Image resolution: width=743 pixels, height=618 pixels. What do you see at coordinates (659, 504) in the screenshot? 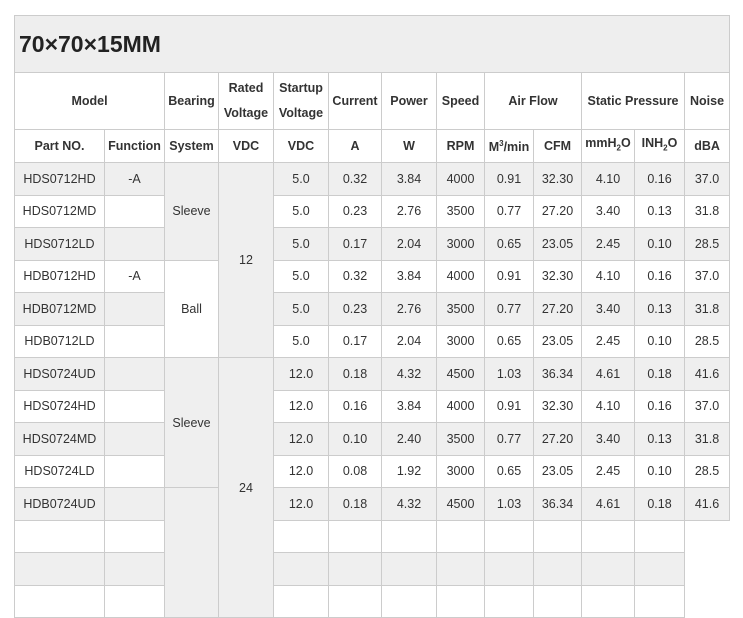
I see `pressure-inh2o-cell: 0.18` at bounding box center [659, 504].